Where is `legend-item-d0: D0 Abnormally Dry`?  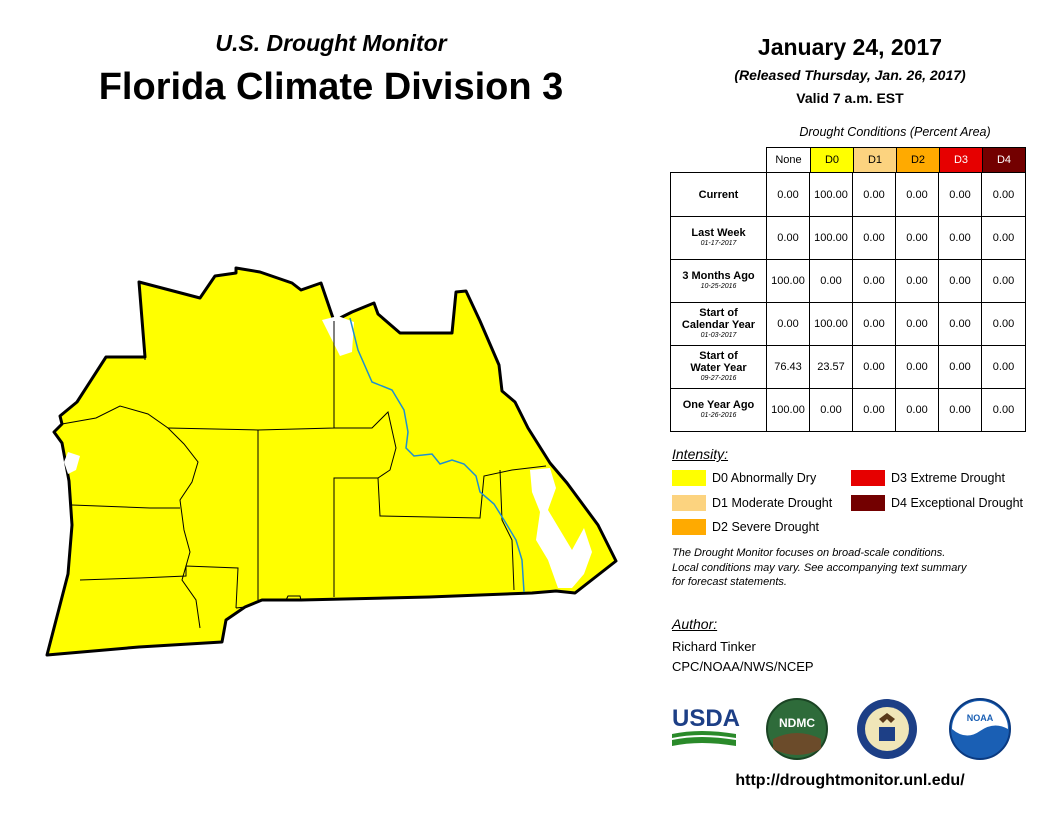
legend-item-d0: D0 Abnormally Dry is located at coordinates (744, 478).